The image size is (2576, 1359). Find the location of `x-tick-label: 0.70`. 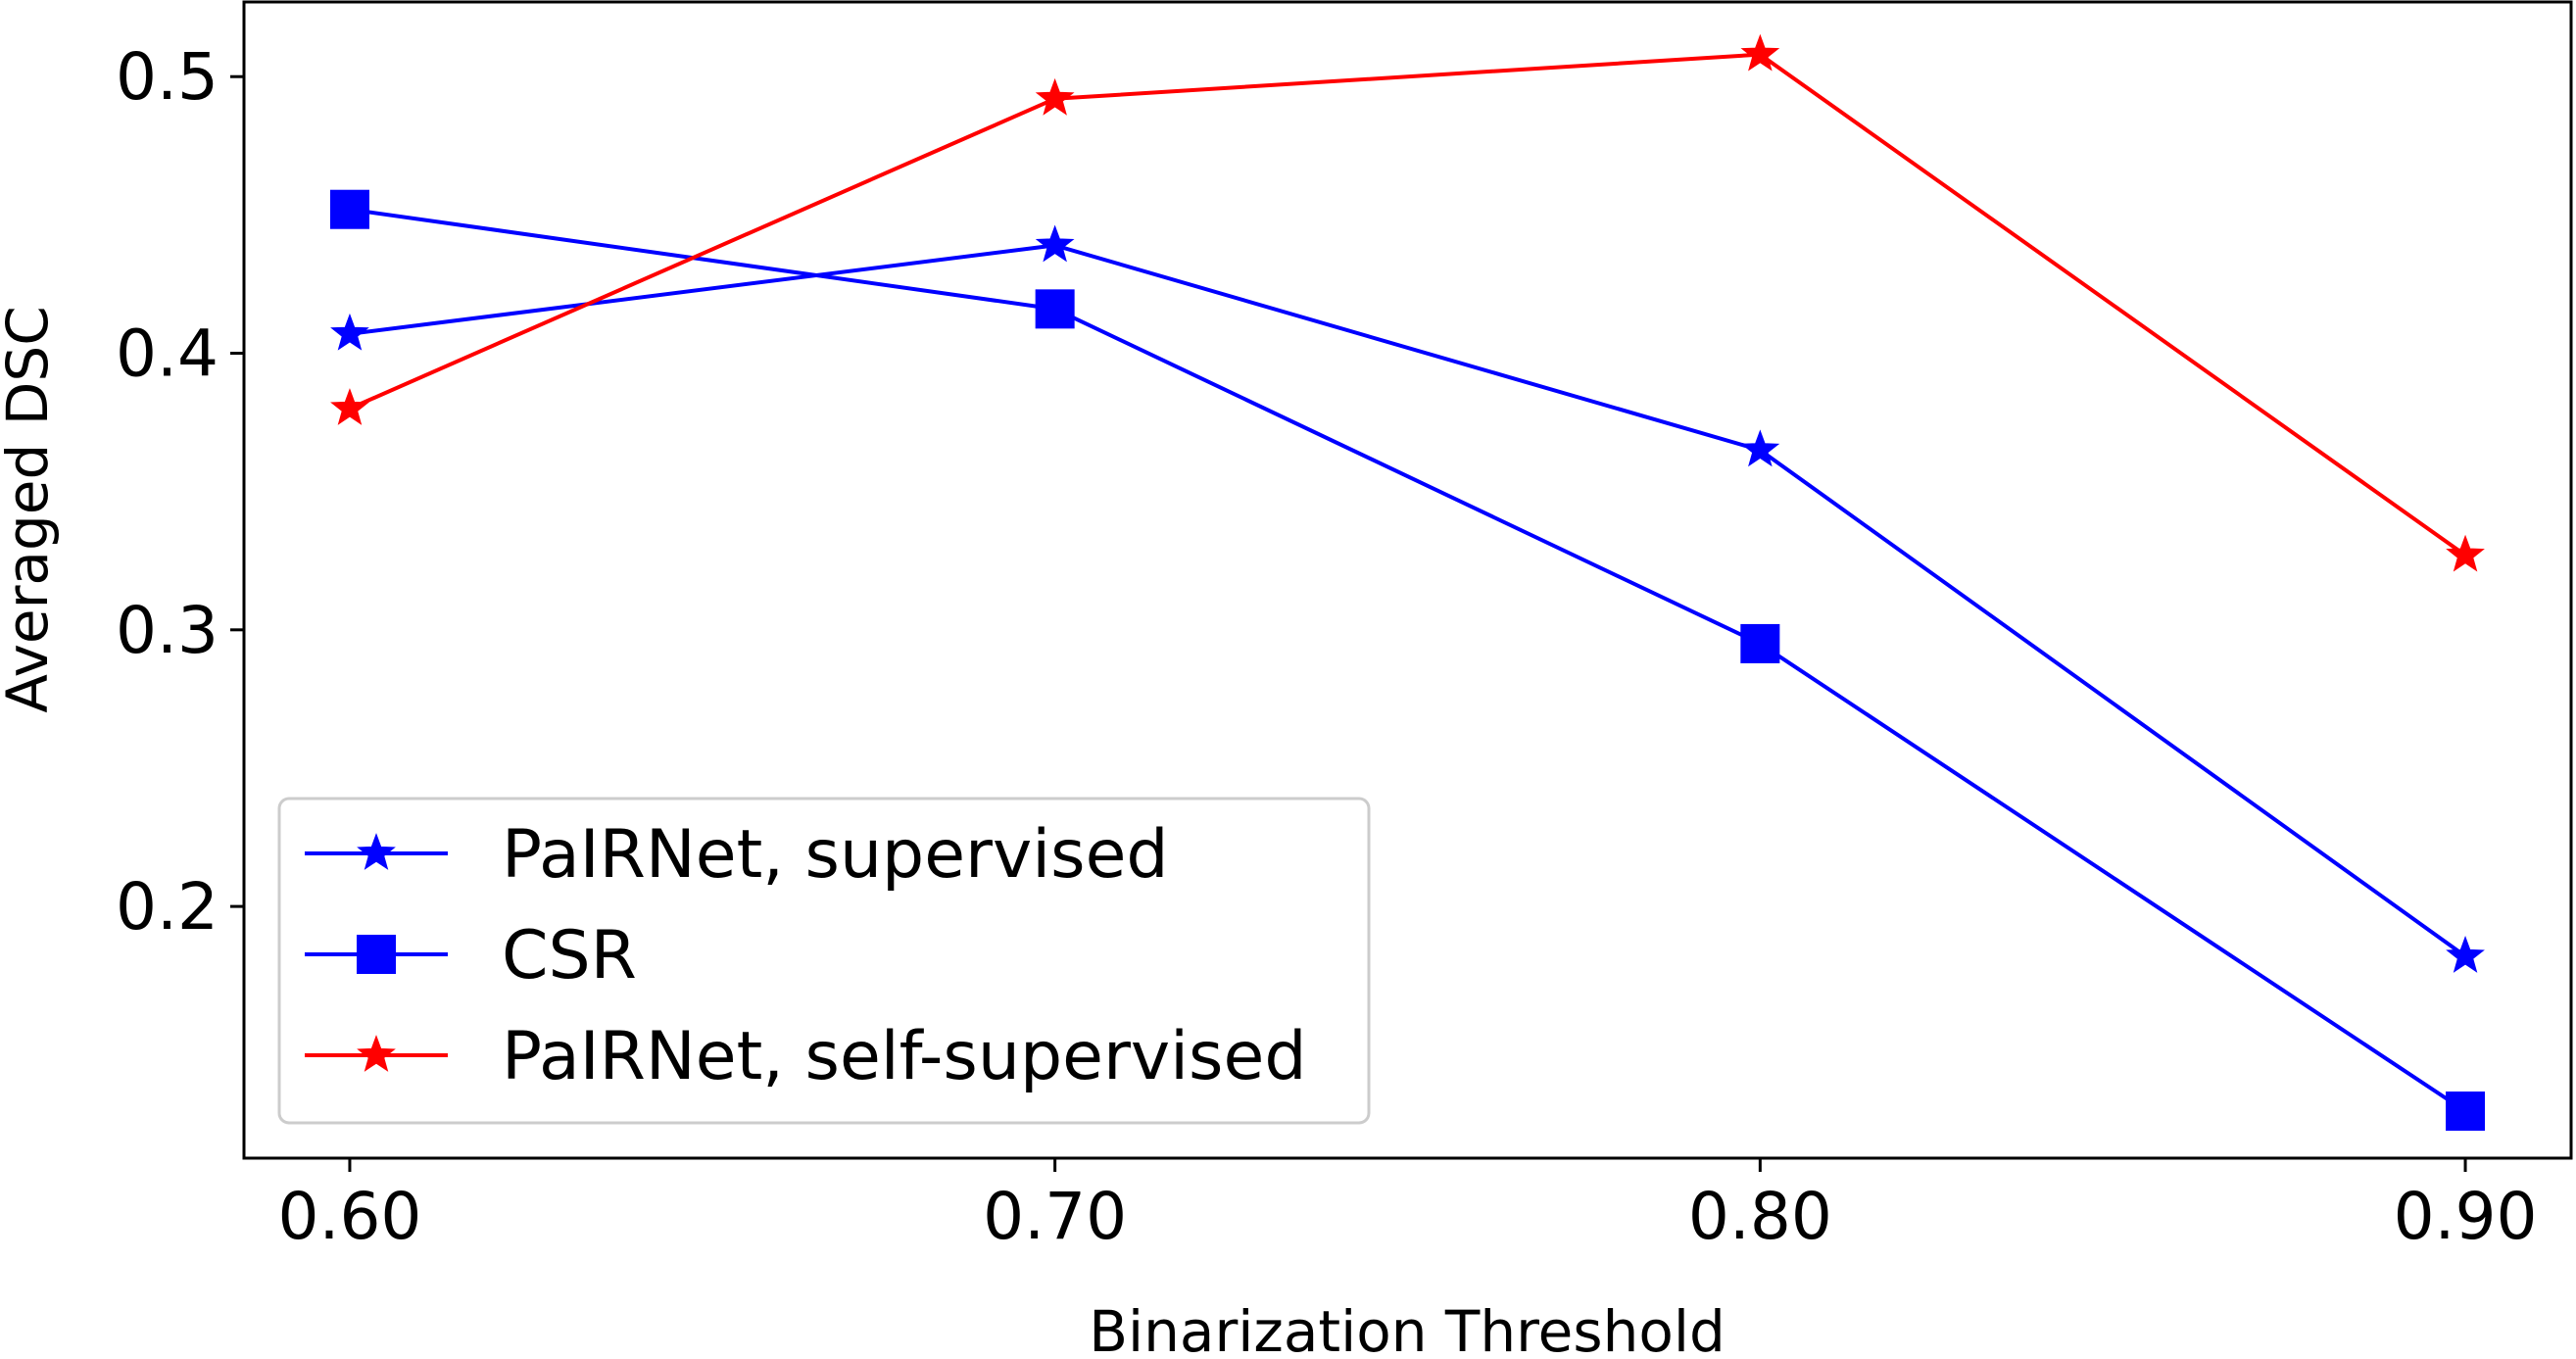

x-tick-label: 0.70 is located at coordinates (1055, 1216).